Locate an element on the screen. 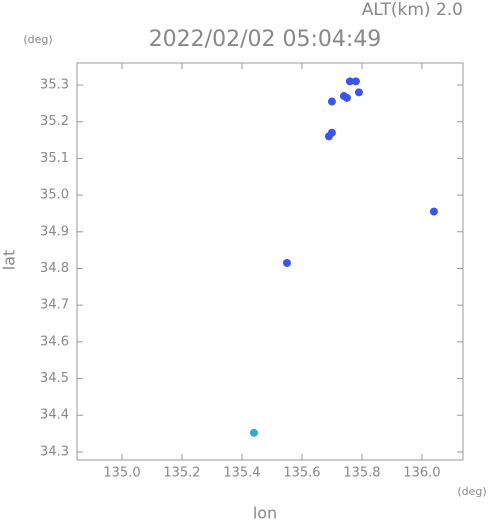 The image size is (491, 521). y-tick-label: 35.3 is located at coordinates (54, 85).